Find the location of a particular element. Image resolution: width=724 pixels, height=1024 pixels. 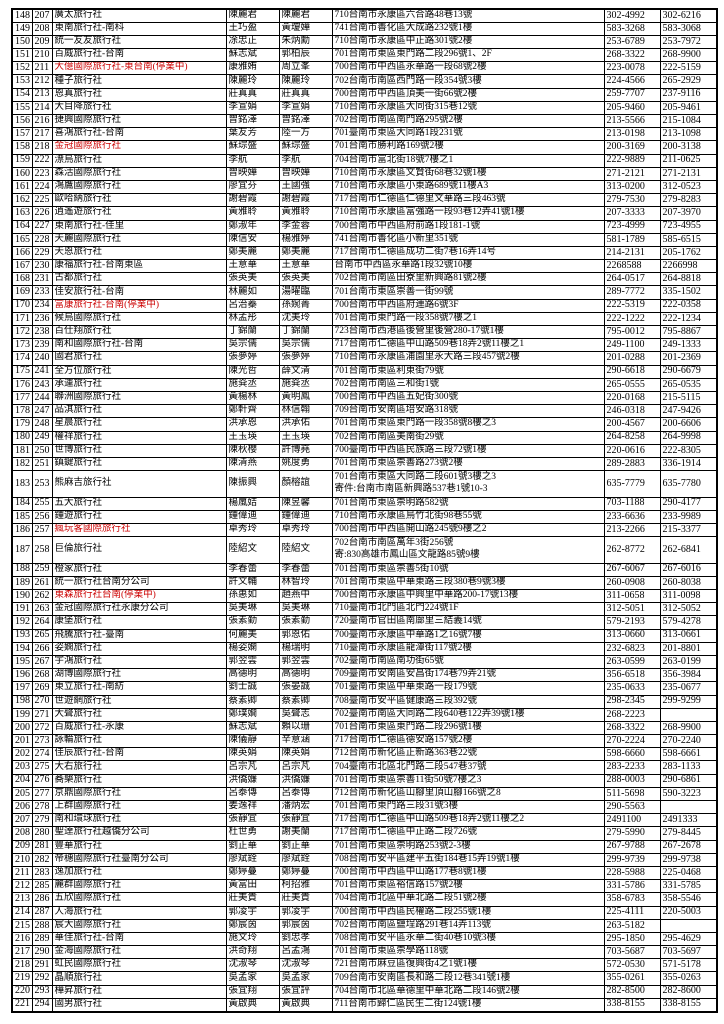

reg-no-cell: 282 is located at coordinates (42, 859).